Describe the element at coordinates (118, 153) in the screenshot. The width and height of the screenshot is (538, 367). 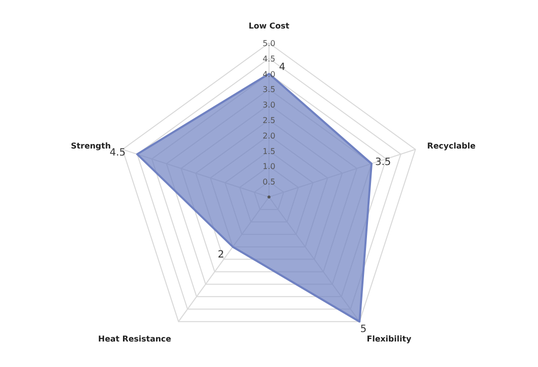
I see `data-label: 4.5` at that location.